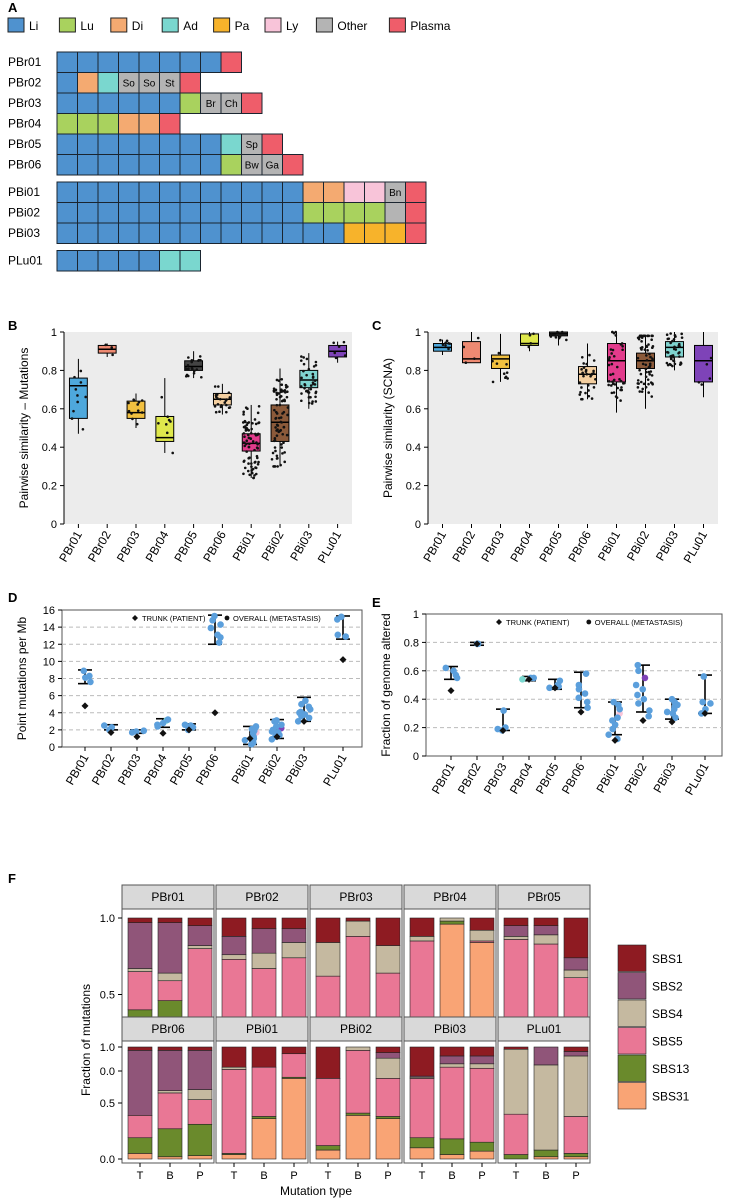  Describe the element at coordinates (500, 361) in the screenshot. I see `box-pbr03` at that location.